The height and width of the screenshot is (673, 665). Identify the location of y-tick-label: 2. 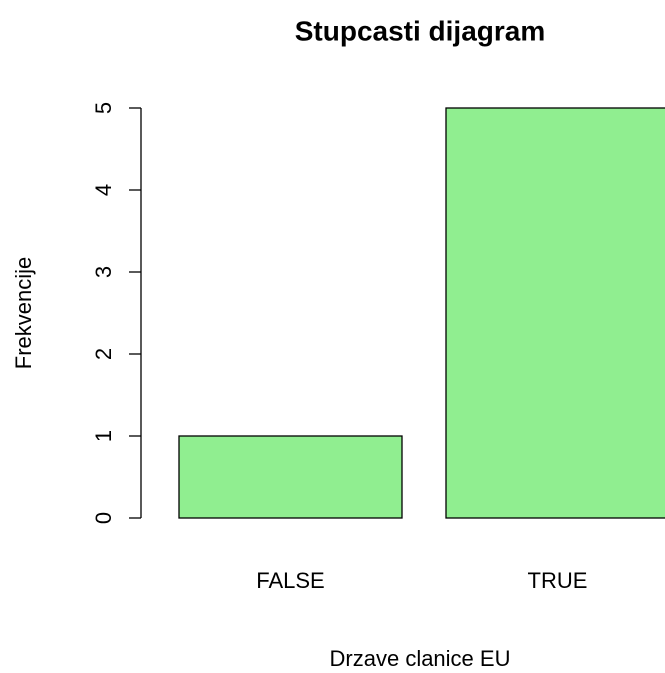
(103, 354).